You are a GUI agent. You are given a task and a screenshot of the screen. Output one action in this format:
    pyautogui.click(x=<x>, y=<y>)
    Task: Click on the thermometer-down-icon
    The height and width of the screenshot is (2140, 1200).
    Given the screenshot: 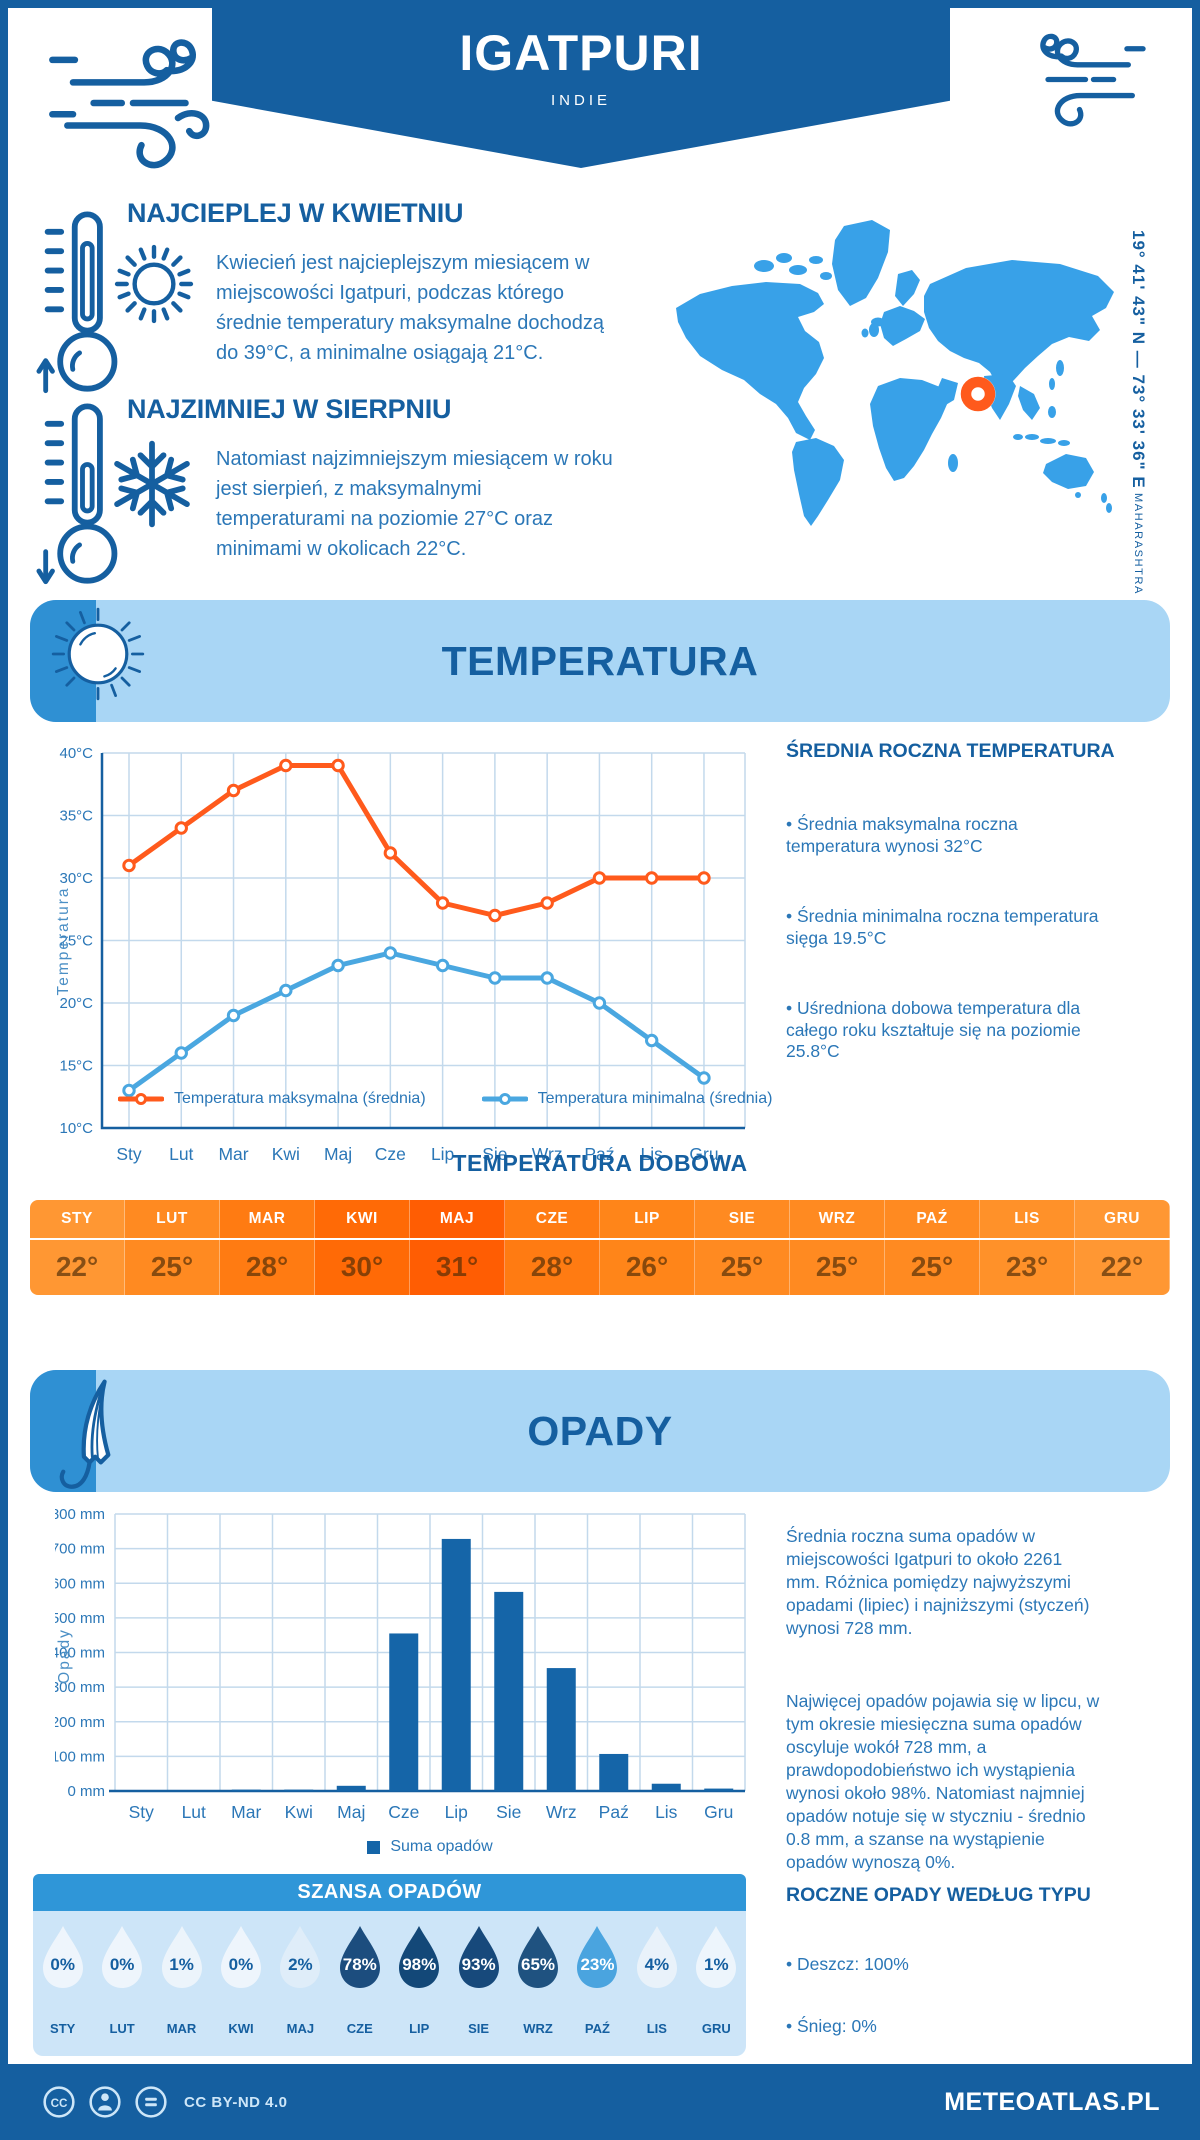 What is the action you would take?
    pyautogui.click(x=77, y=494)
    